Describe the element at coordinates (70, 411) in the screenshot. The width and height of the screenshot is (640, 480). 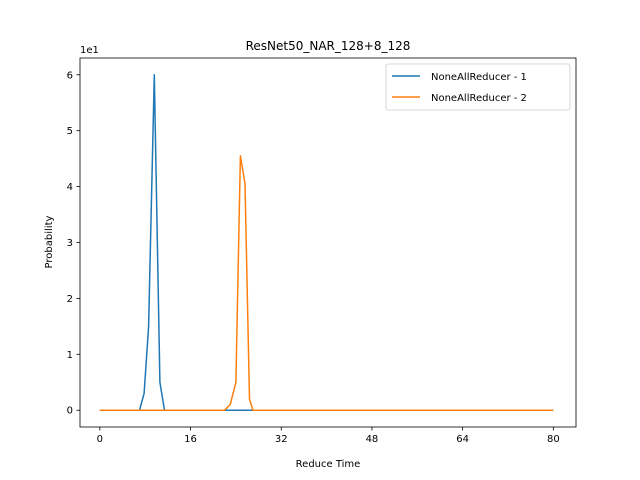
I see `y-tick-label: 0` at that location.